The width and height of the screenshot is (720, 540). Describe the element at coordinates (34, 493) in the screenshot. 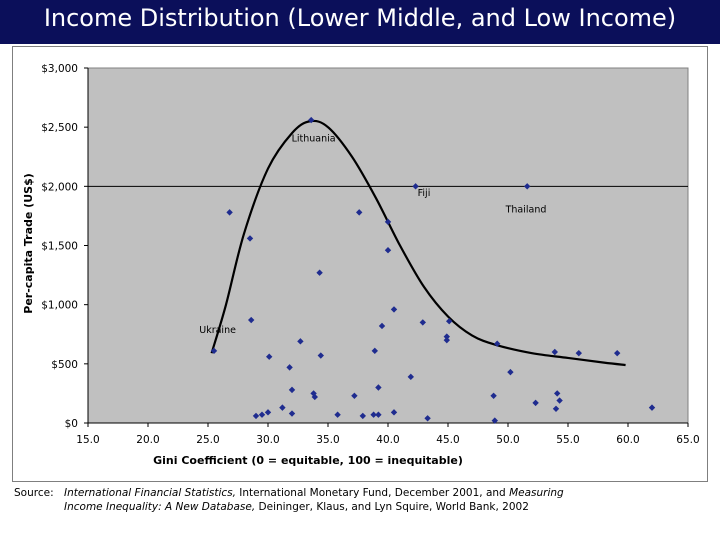

I see `source-label: Source:` at that location.